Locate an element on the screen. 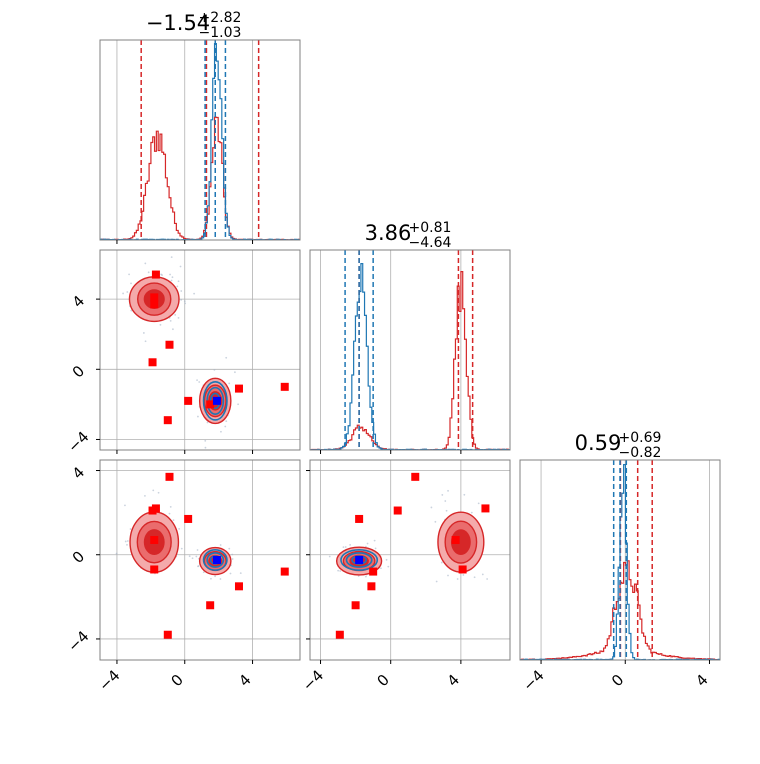  ytick-label-2-0: −4 is located at coordinates (78, 641).